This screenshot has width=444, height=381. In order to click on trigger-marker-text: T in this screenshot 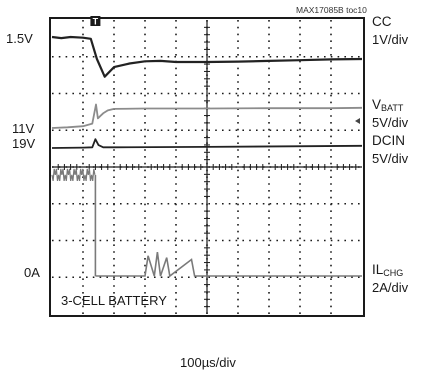, I will do `click(96, 22)`.